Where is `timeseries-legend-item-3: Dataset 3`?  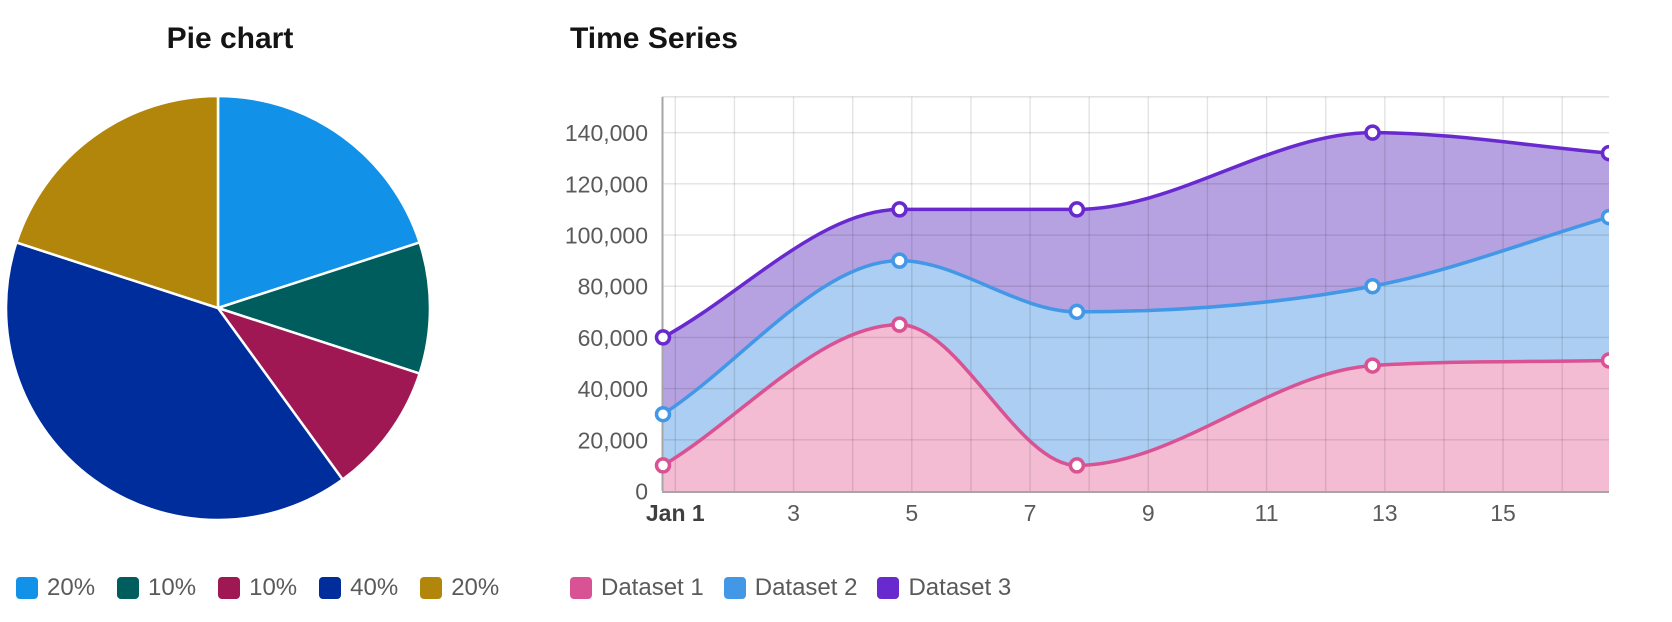 timeseries-legend-item-3: Dataset 3 is located at coordinates (944, 588).